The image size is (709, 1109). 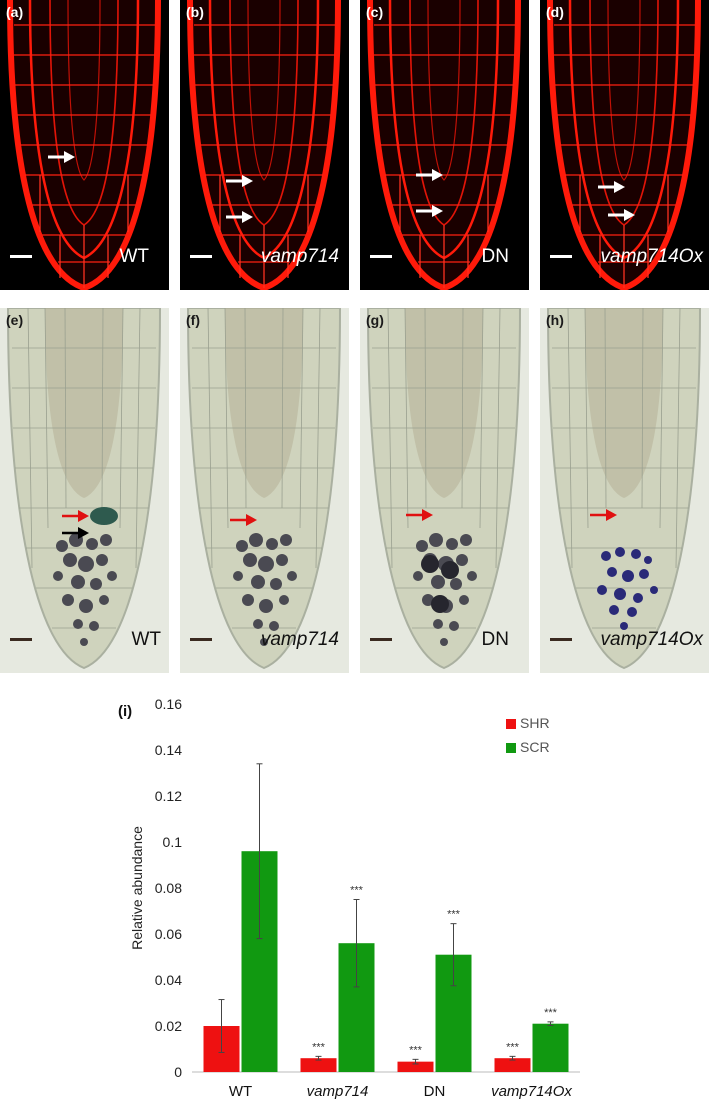 I want to click on y-axis-label: Relative abundance, so click(x=137, y=888).